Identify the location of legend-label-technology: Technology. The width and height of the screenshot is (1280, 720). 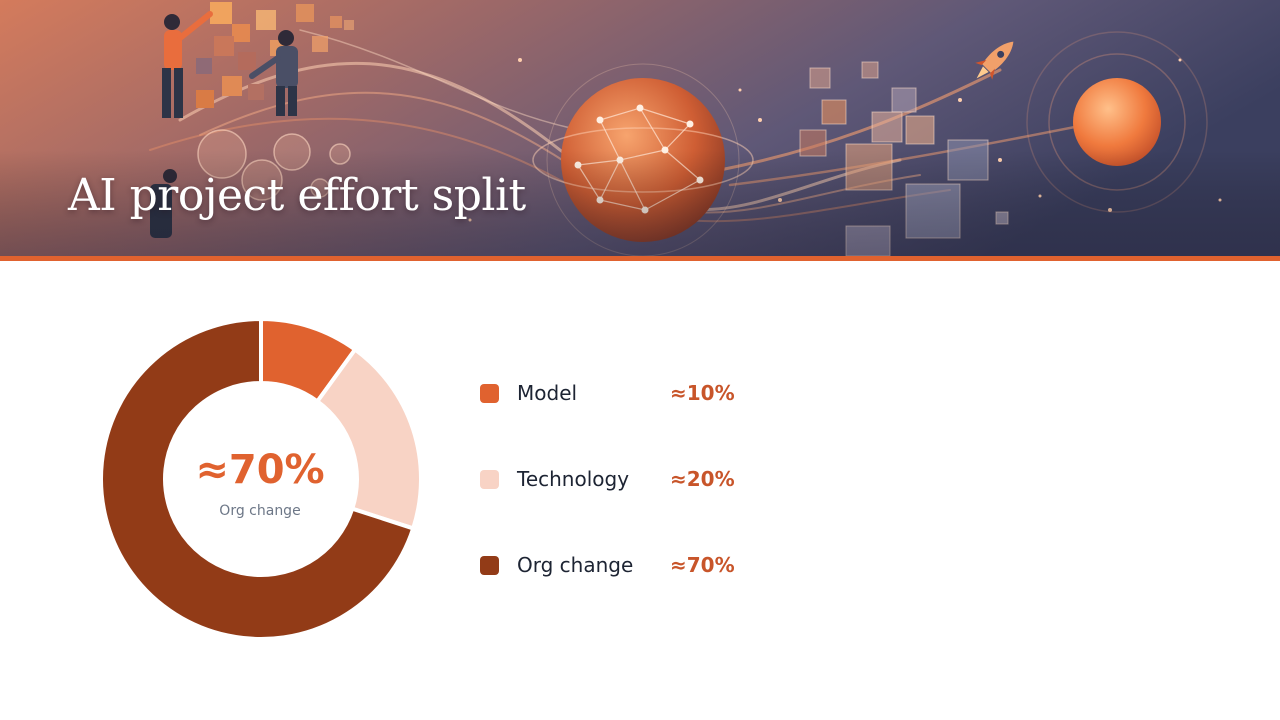
(573, 479).